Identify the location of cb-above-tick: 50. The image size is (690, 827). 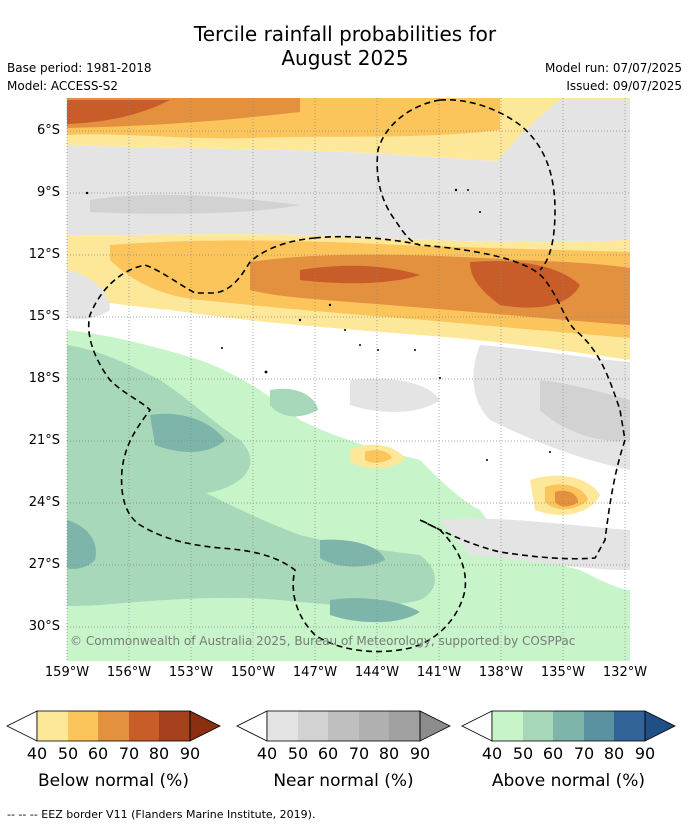
(523, 753).